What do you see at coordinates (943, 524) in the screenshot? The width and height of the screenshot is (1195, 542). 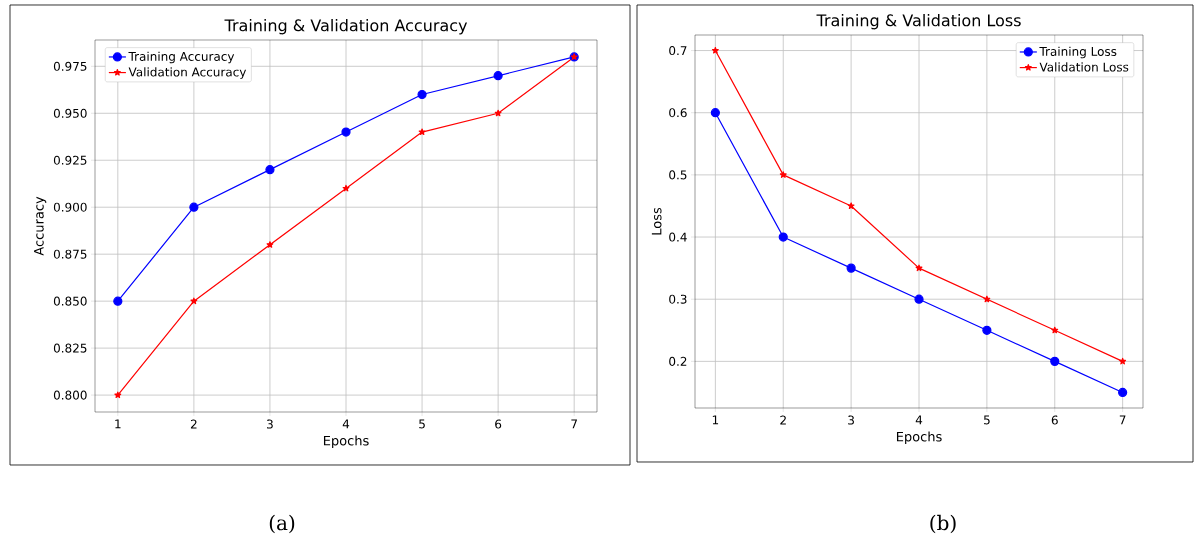 I see `text: (b)` at bounding box center [943, 524].